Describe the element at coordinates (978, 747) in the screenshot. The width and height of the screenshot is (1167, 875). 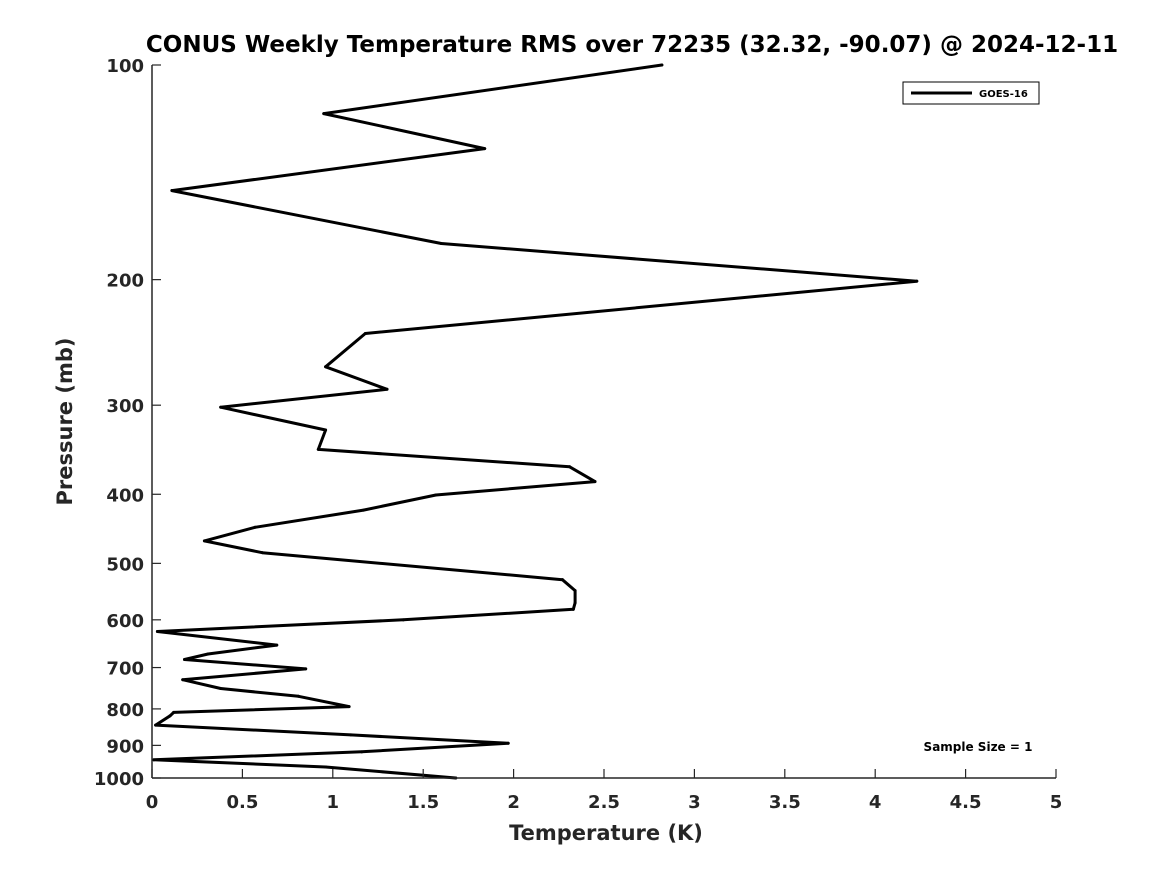
I see `sample-size-annotation: Sample Size = 1` at that location.